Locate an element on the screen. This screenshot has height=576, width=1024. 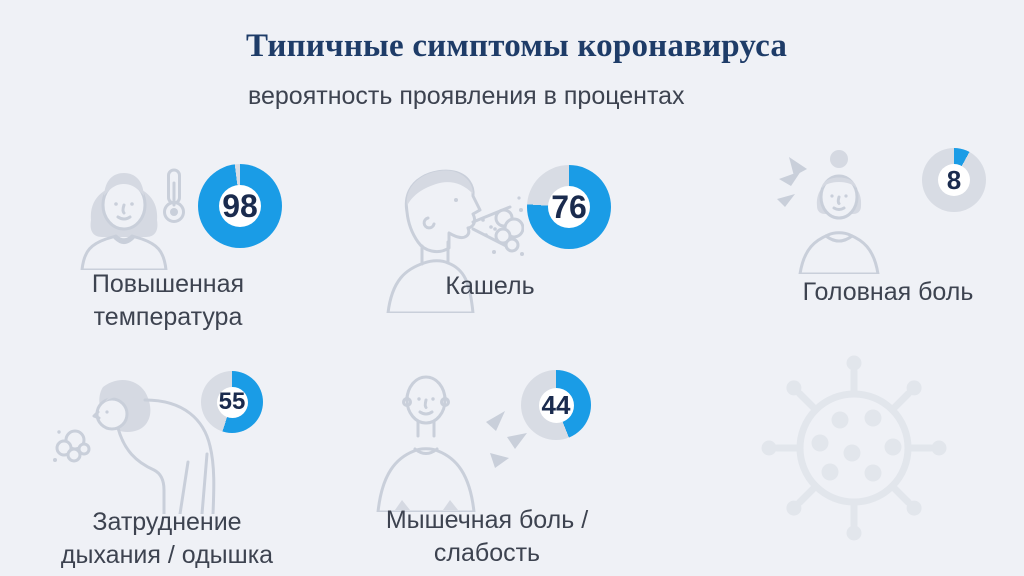
woman-fever-icon is located at coordinates (124, 221).